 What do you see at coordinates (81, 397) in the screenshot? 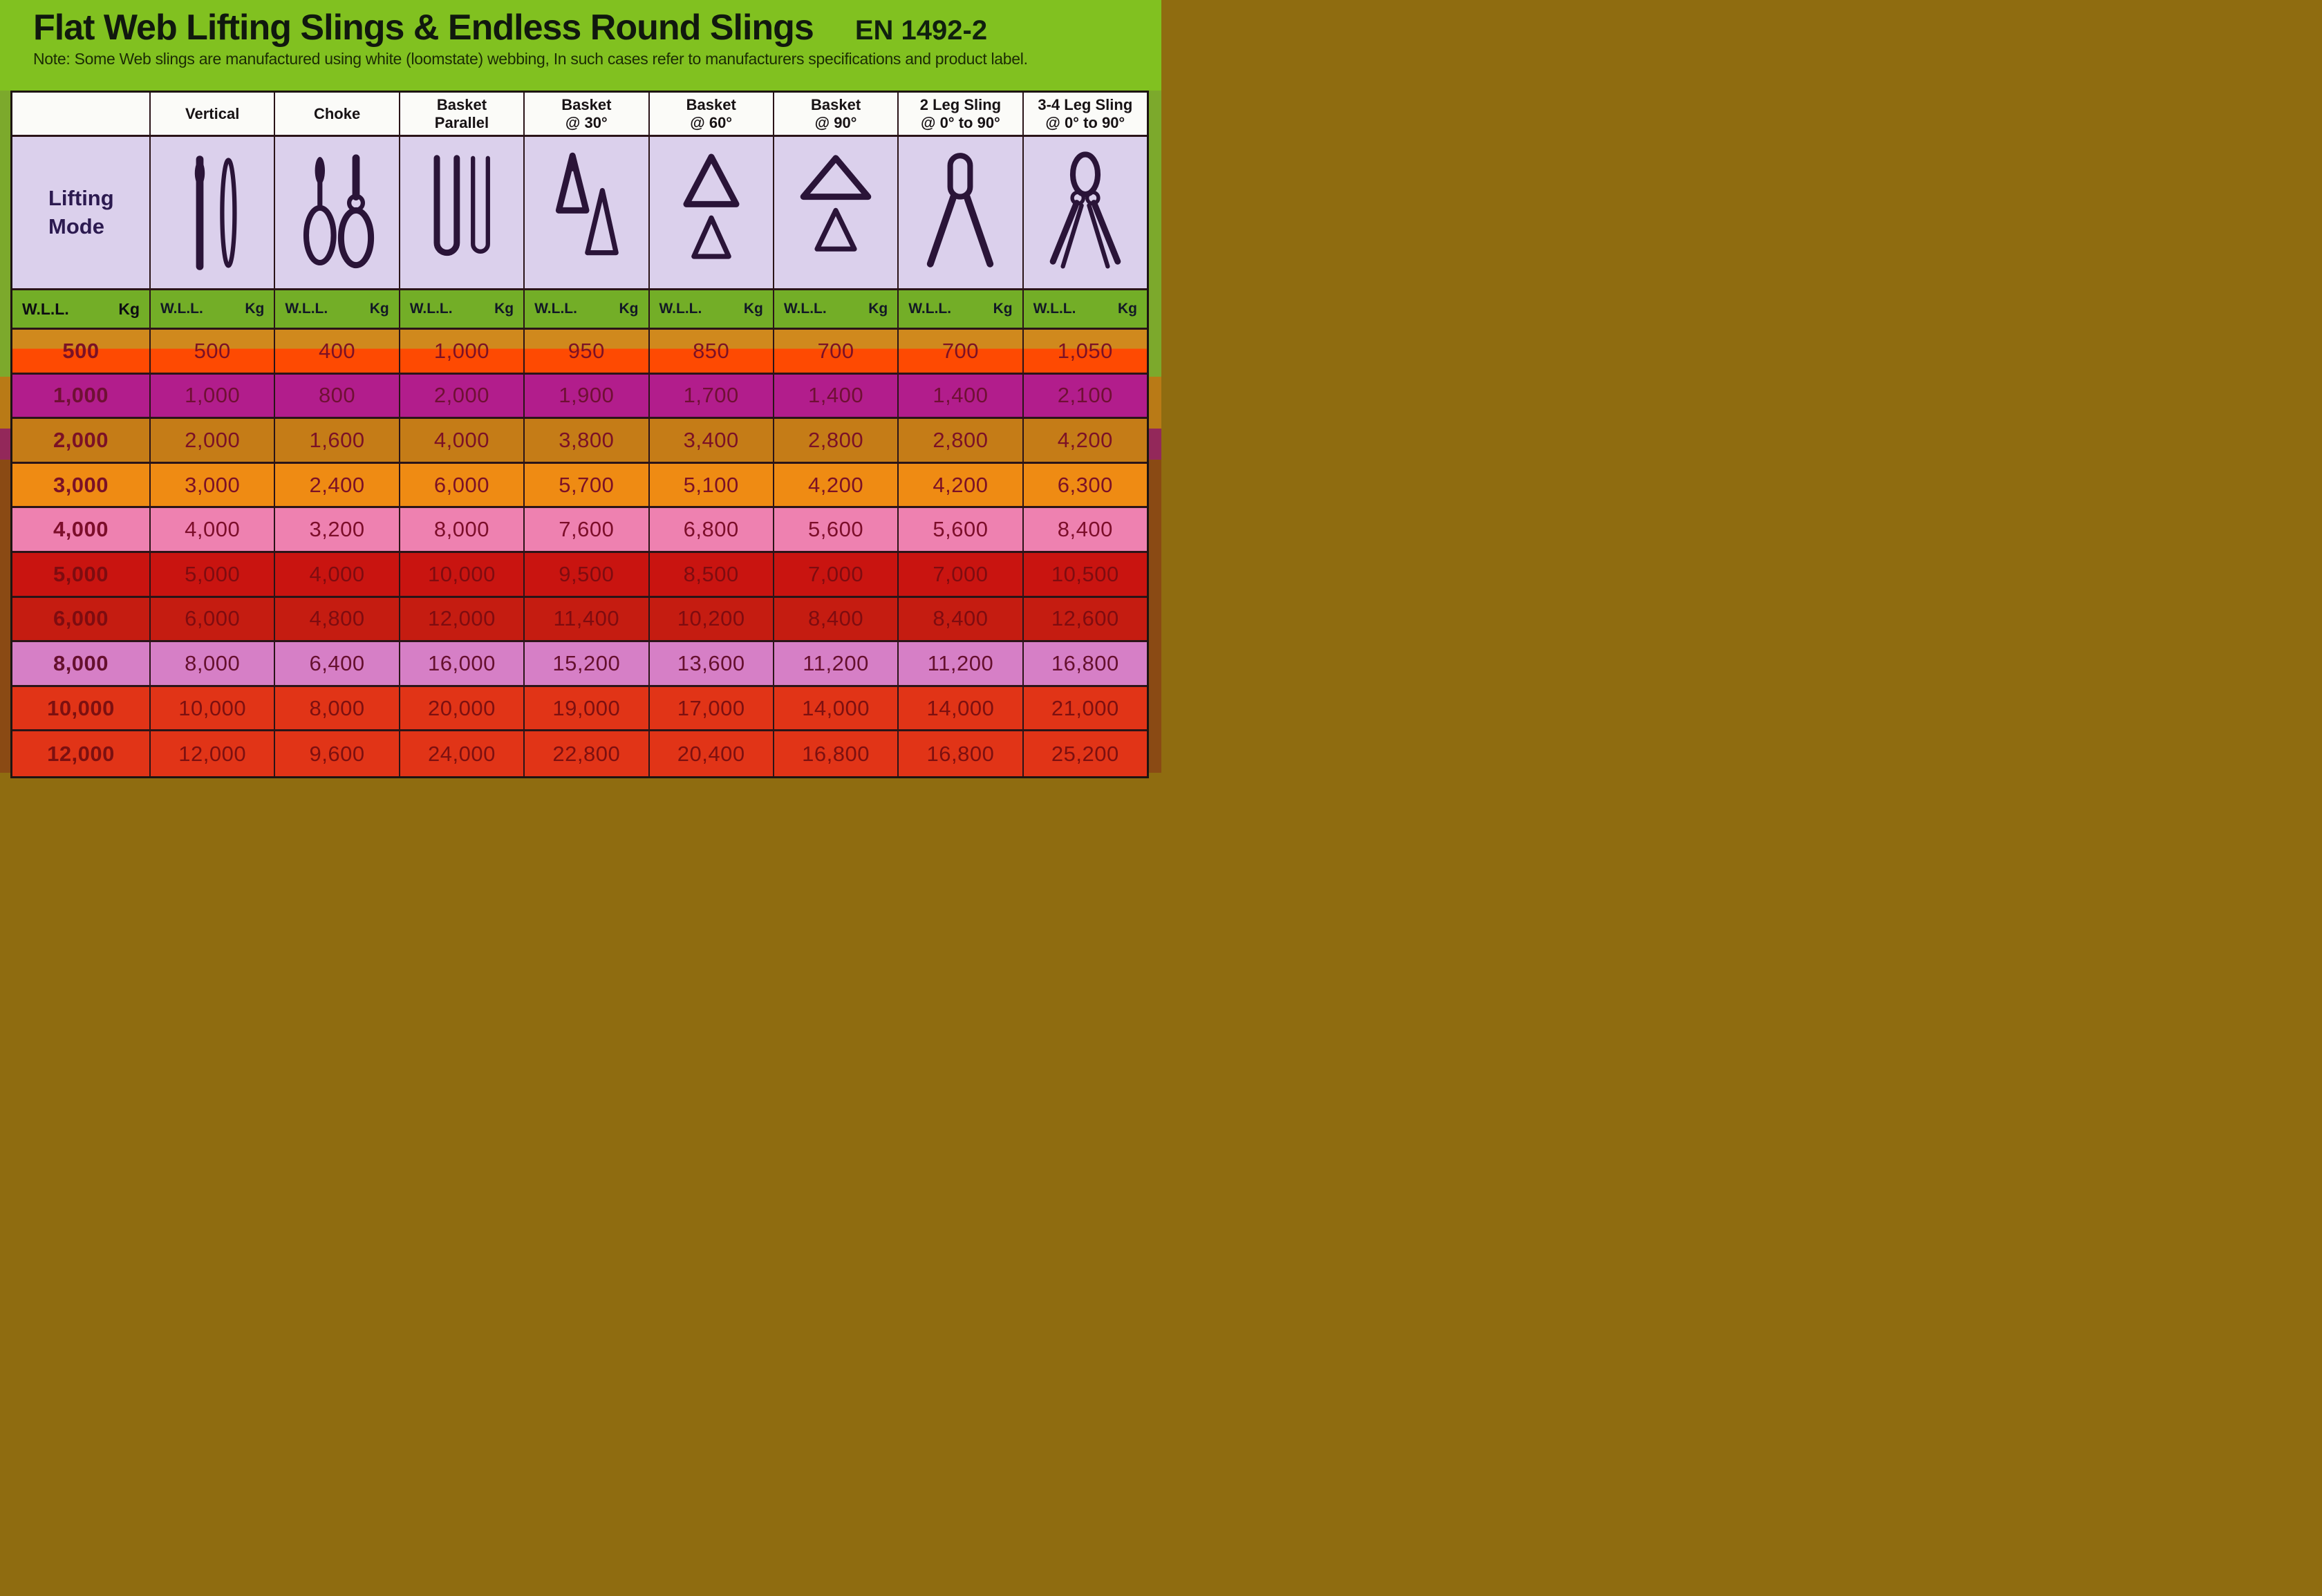
I see `row-wll-cell: 1,000` at bounding box center [81, 397].